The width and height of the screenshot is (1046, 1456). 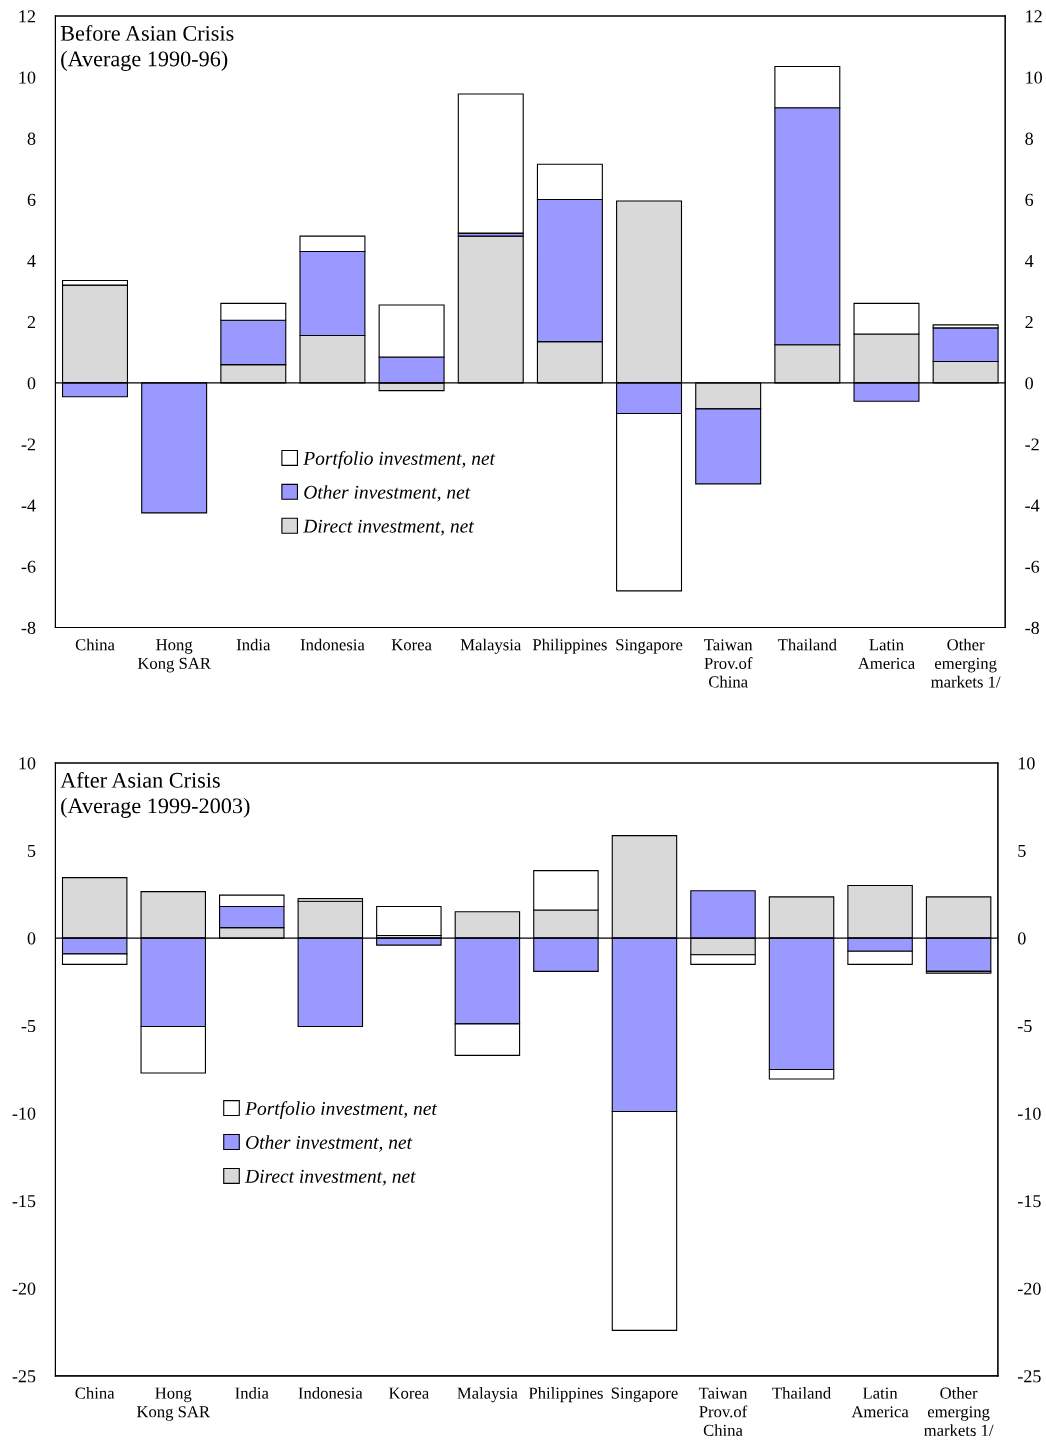 What do you see at coordinates (28, 1026) in the screenshot?
I see `y-tick-label: -5` at bounding box center [28, 1026].